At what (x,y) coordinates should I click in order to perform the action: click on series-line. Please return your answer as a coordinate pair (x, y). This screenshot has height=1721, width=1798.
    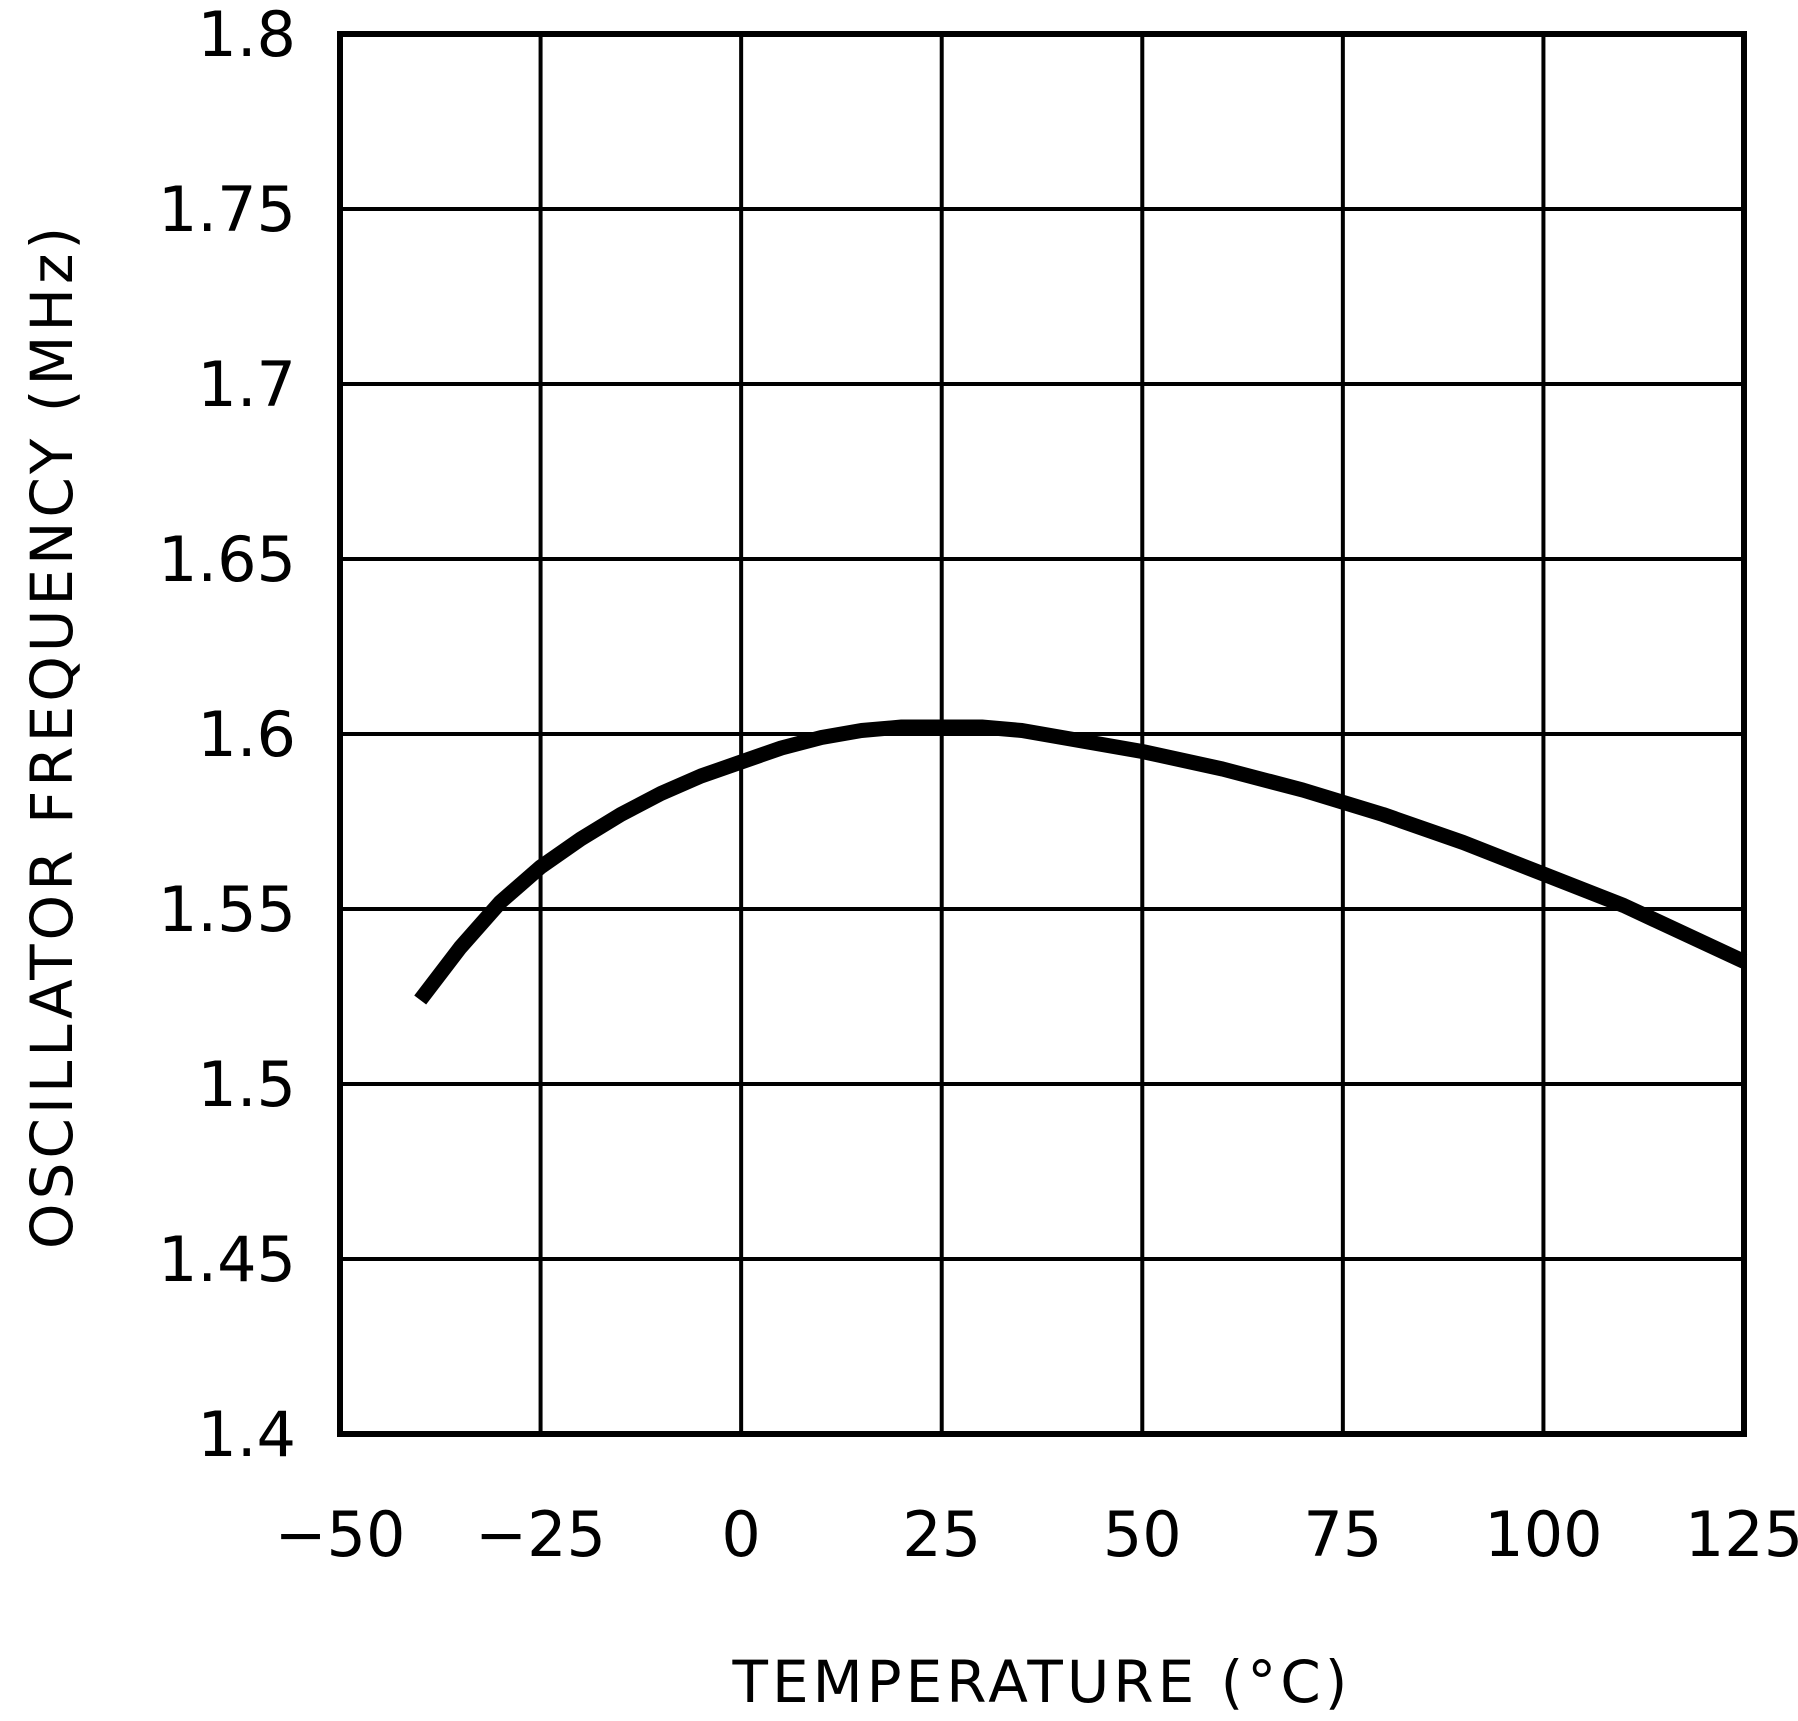
    Looking at the image, I should click on (1081, 862).